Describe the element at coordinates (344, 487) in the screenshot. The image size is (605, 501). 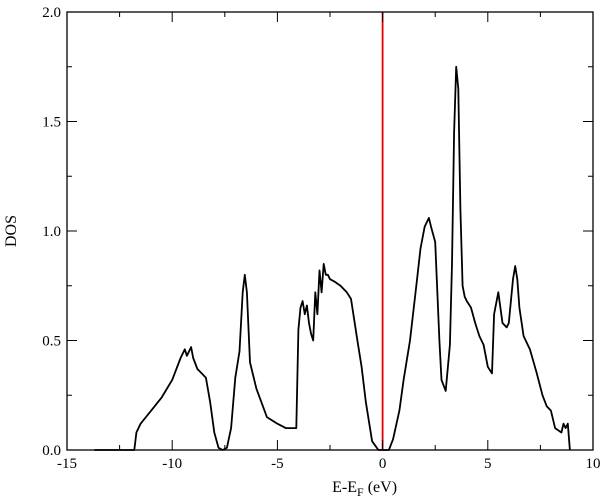
I see `x-axis-label-main: E-E` at that location.